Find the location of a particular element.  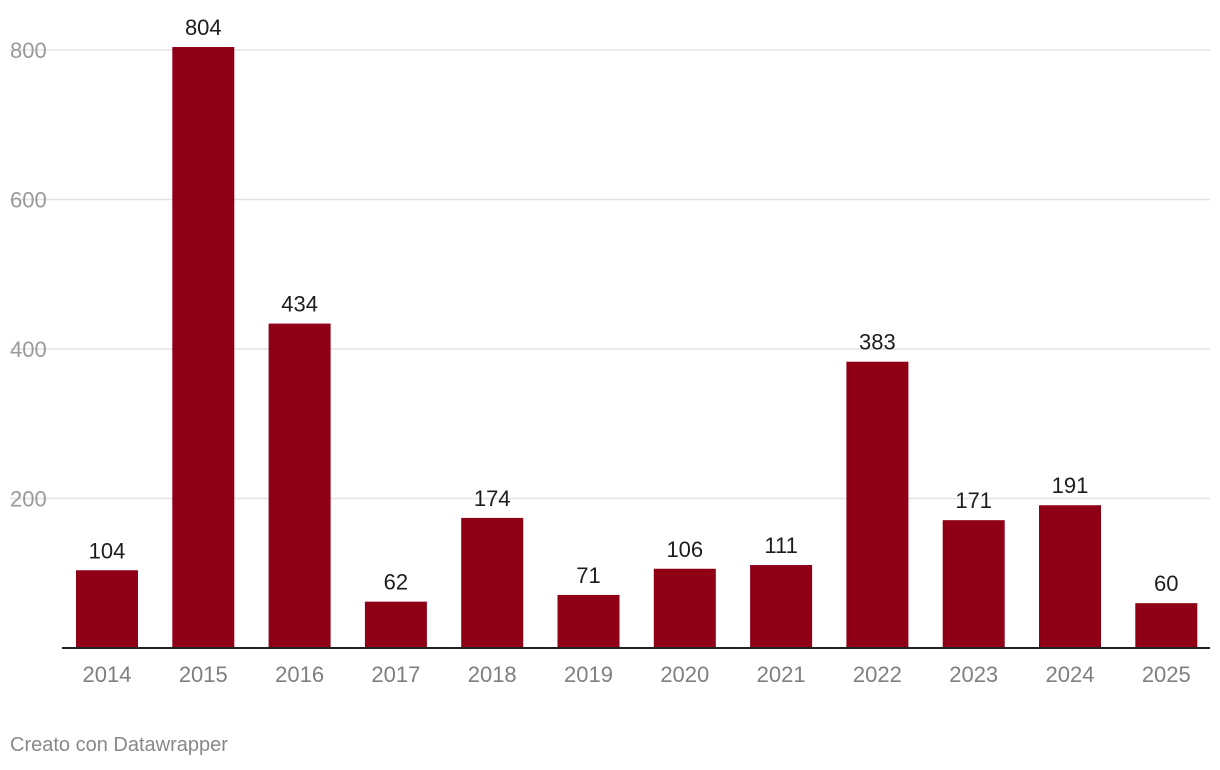

x-tick-label-2017: 2017 is located at coordinates (395, 674).